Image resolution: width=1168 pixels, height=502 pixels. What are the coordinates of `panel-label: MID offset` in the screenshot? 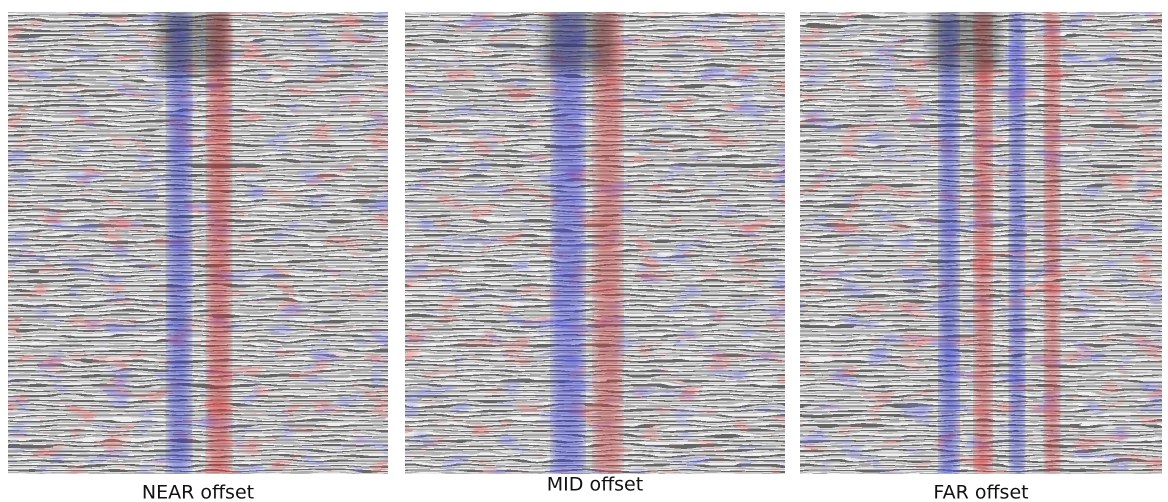 It's located at (595, 485).